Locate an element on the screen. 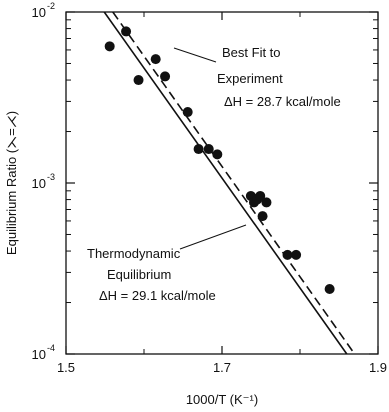  x-tick-labels: 1.5 1.7 1.9 is located at coordinates (222, 367).